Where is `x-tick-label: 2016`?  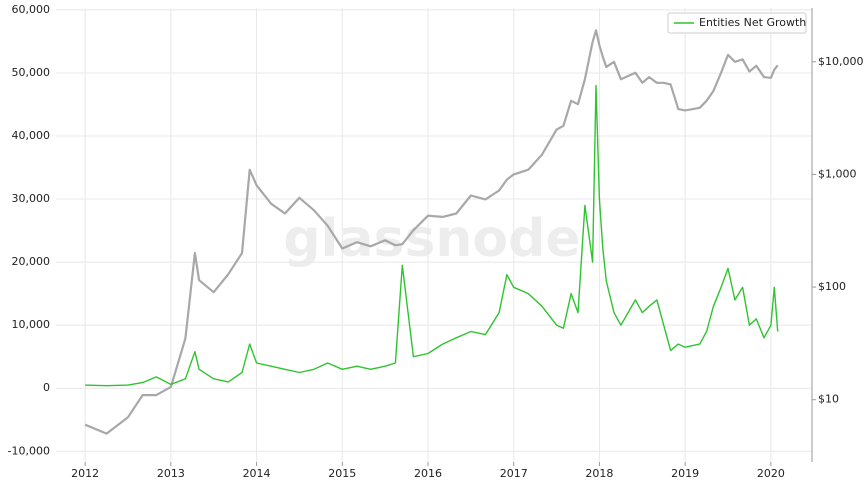
x-tick-label: 2016 is located at coordinates (428, 473).